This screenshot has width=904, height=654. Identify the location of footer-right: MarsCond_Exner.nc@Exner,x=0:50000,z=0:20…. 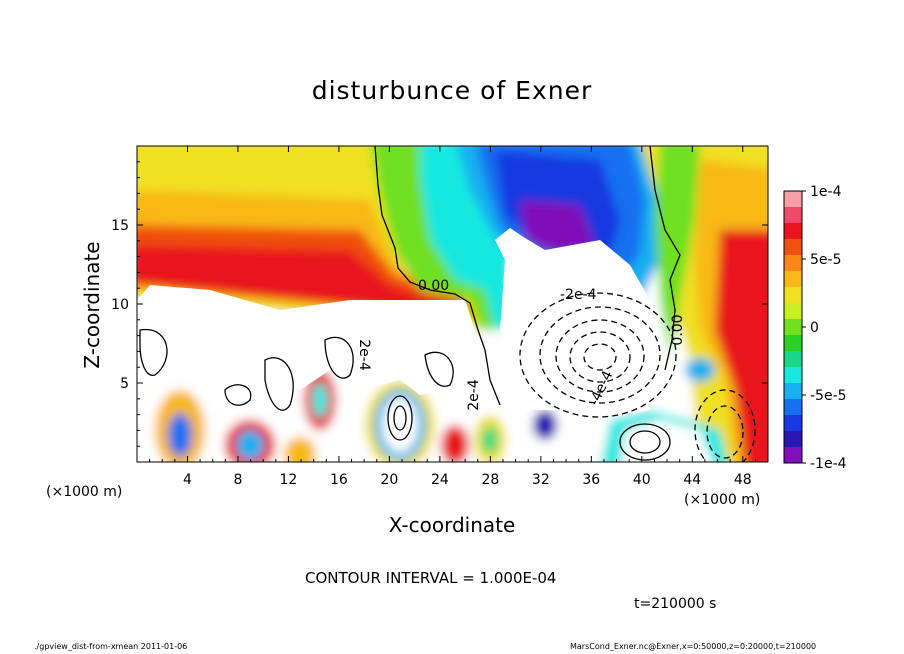
(693, 646).